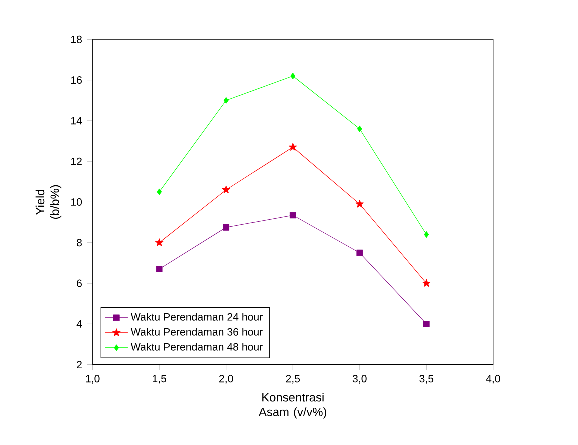 The image size is (578, 445). What do you see at coordinates (93, 379) in the screenshot?
I see `x-tick-label: 1,0` at bounding box center [93, 379].